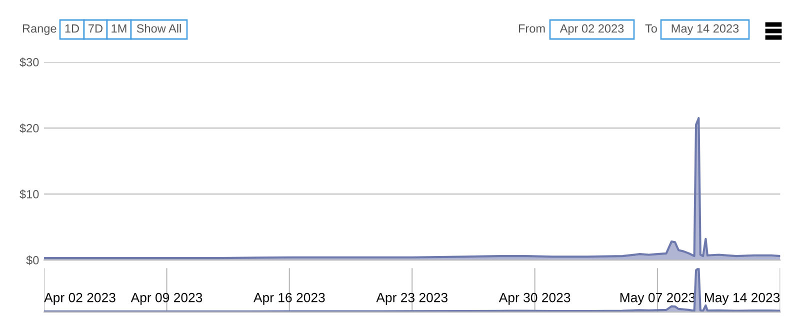 The height and width of the screenshot is (323, 801). What do you see at coordinates (95, 28) in the screenshot?
I see `text: 7D` at bounding box center [95, 28].